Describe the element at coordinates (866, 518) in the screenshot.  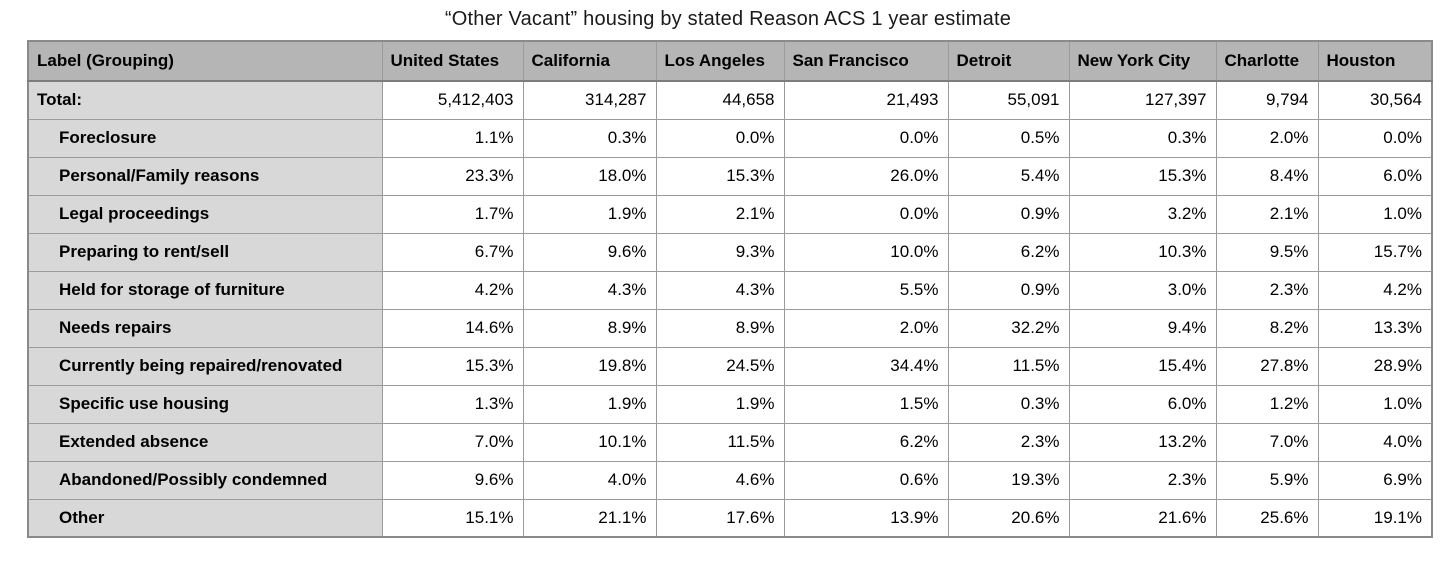
I see `value-cell: 13.9%` at that location.